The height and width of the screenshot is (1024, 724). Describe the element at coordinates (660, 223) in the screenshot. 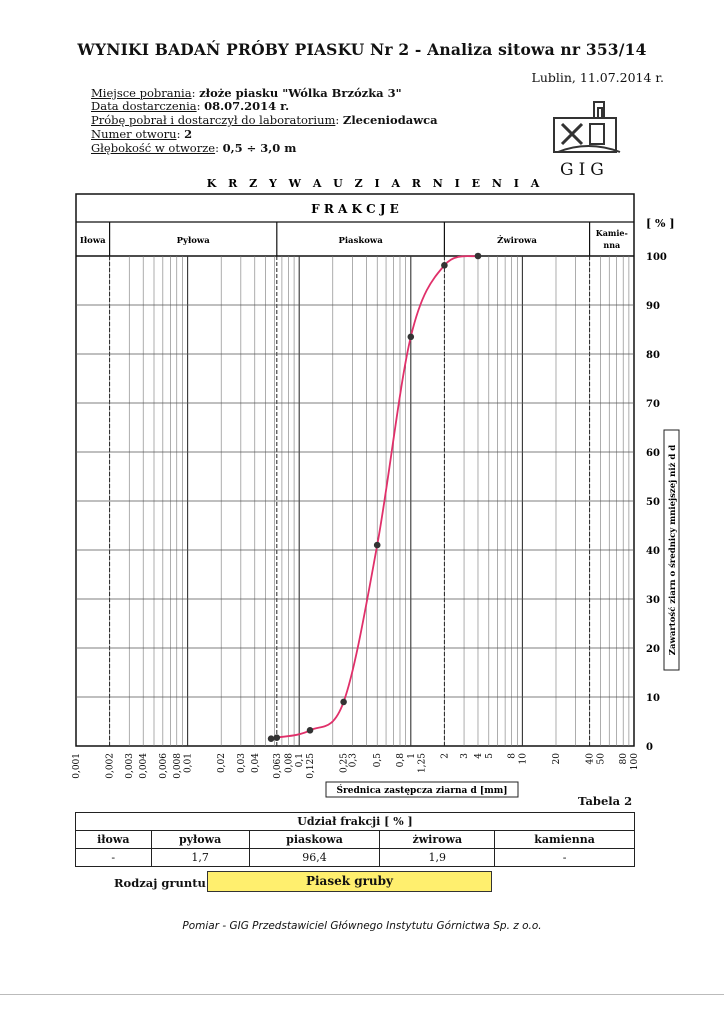

I see `y-unit-label: [ % ]` at that location.